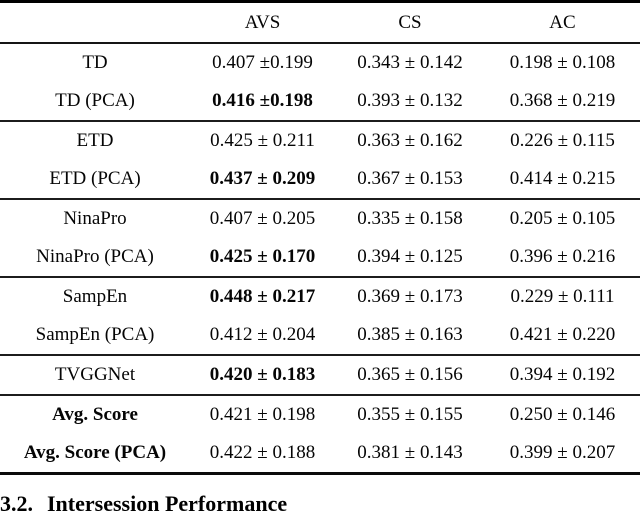 The height and width of the screenshot is (523, 640). Describe the element at coordinates (562, 256) in the screenshot. I see `value-cell: 0.396 ± 0.216` at that location.